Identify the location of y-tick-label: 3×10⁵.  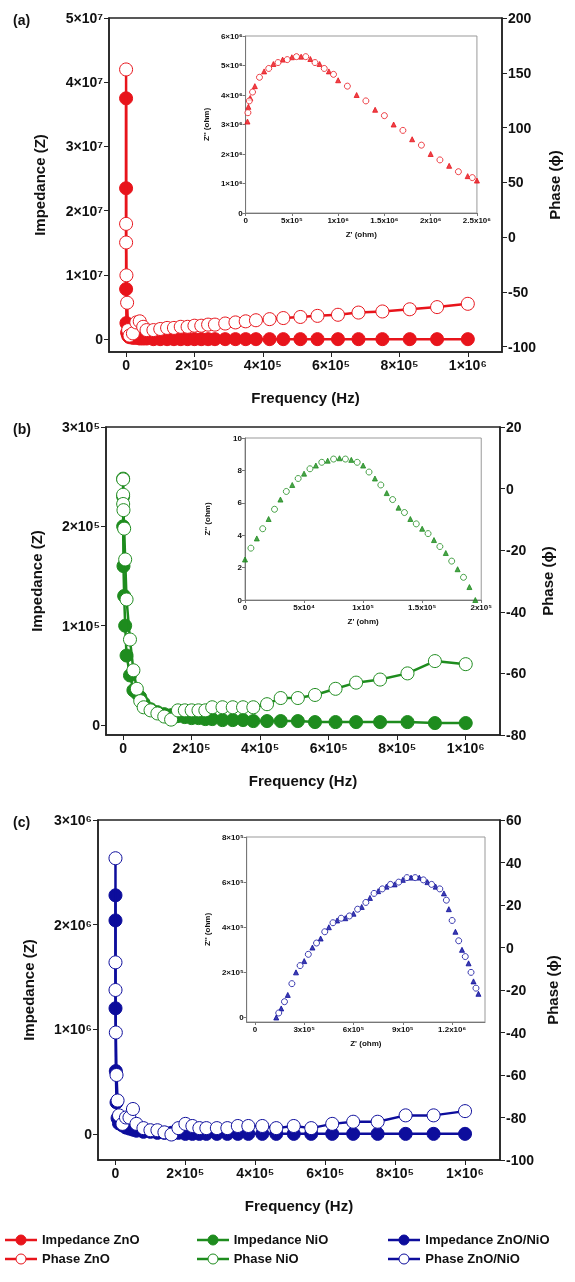
(80, 427).